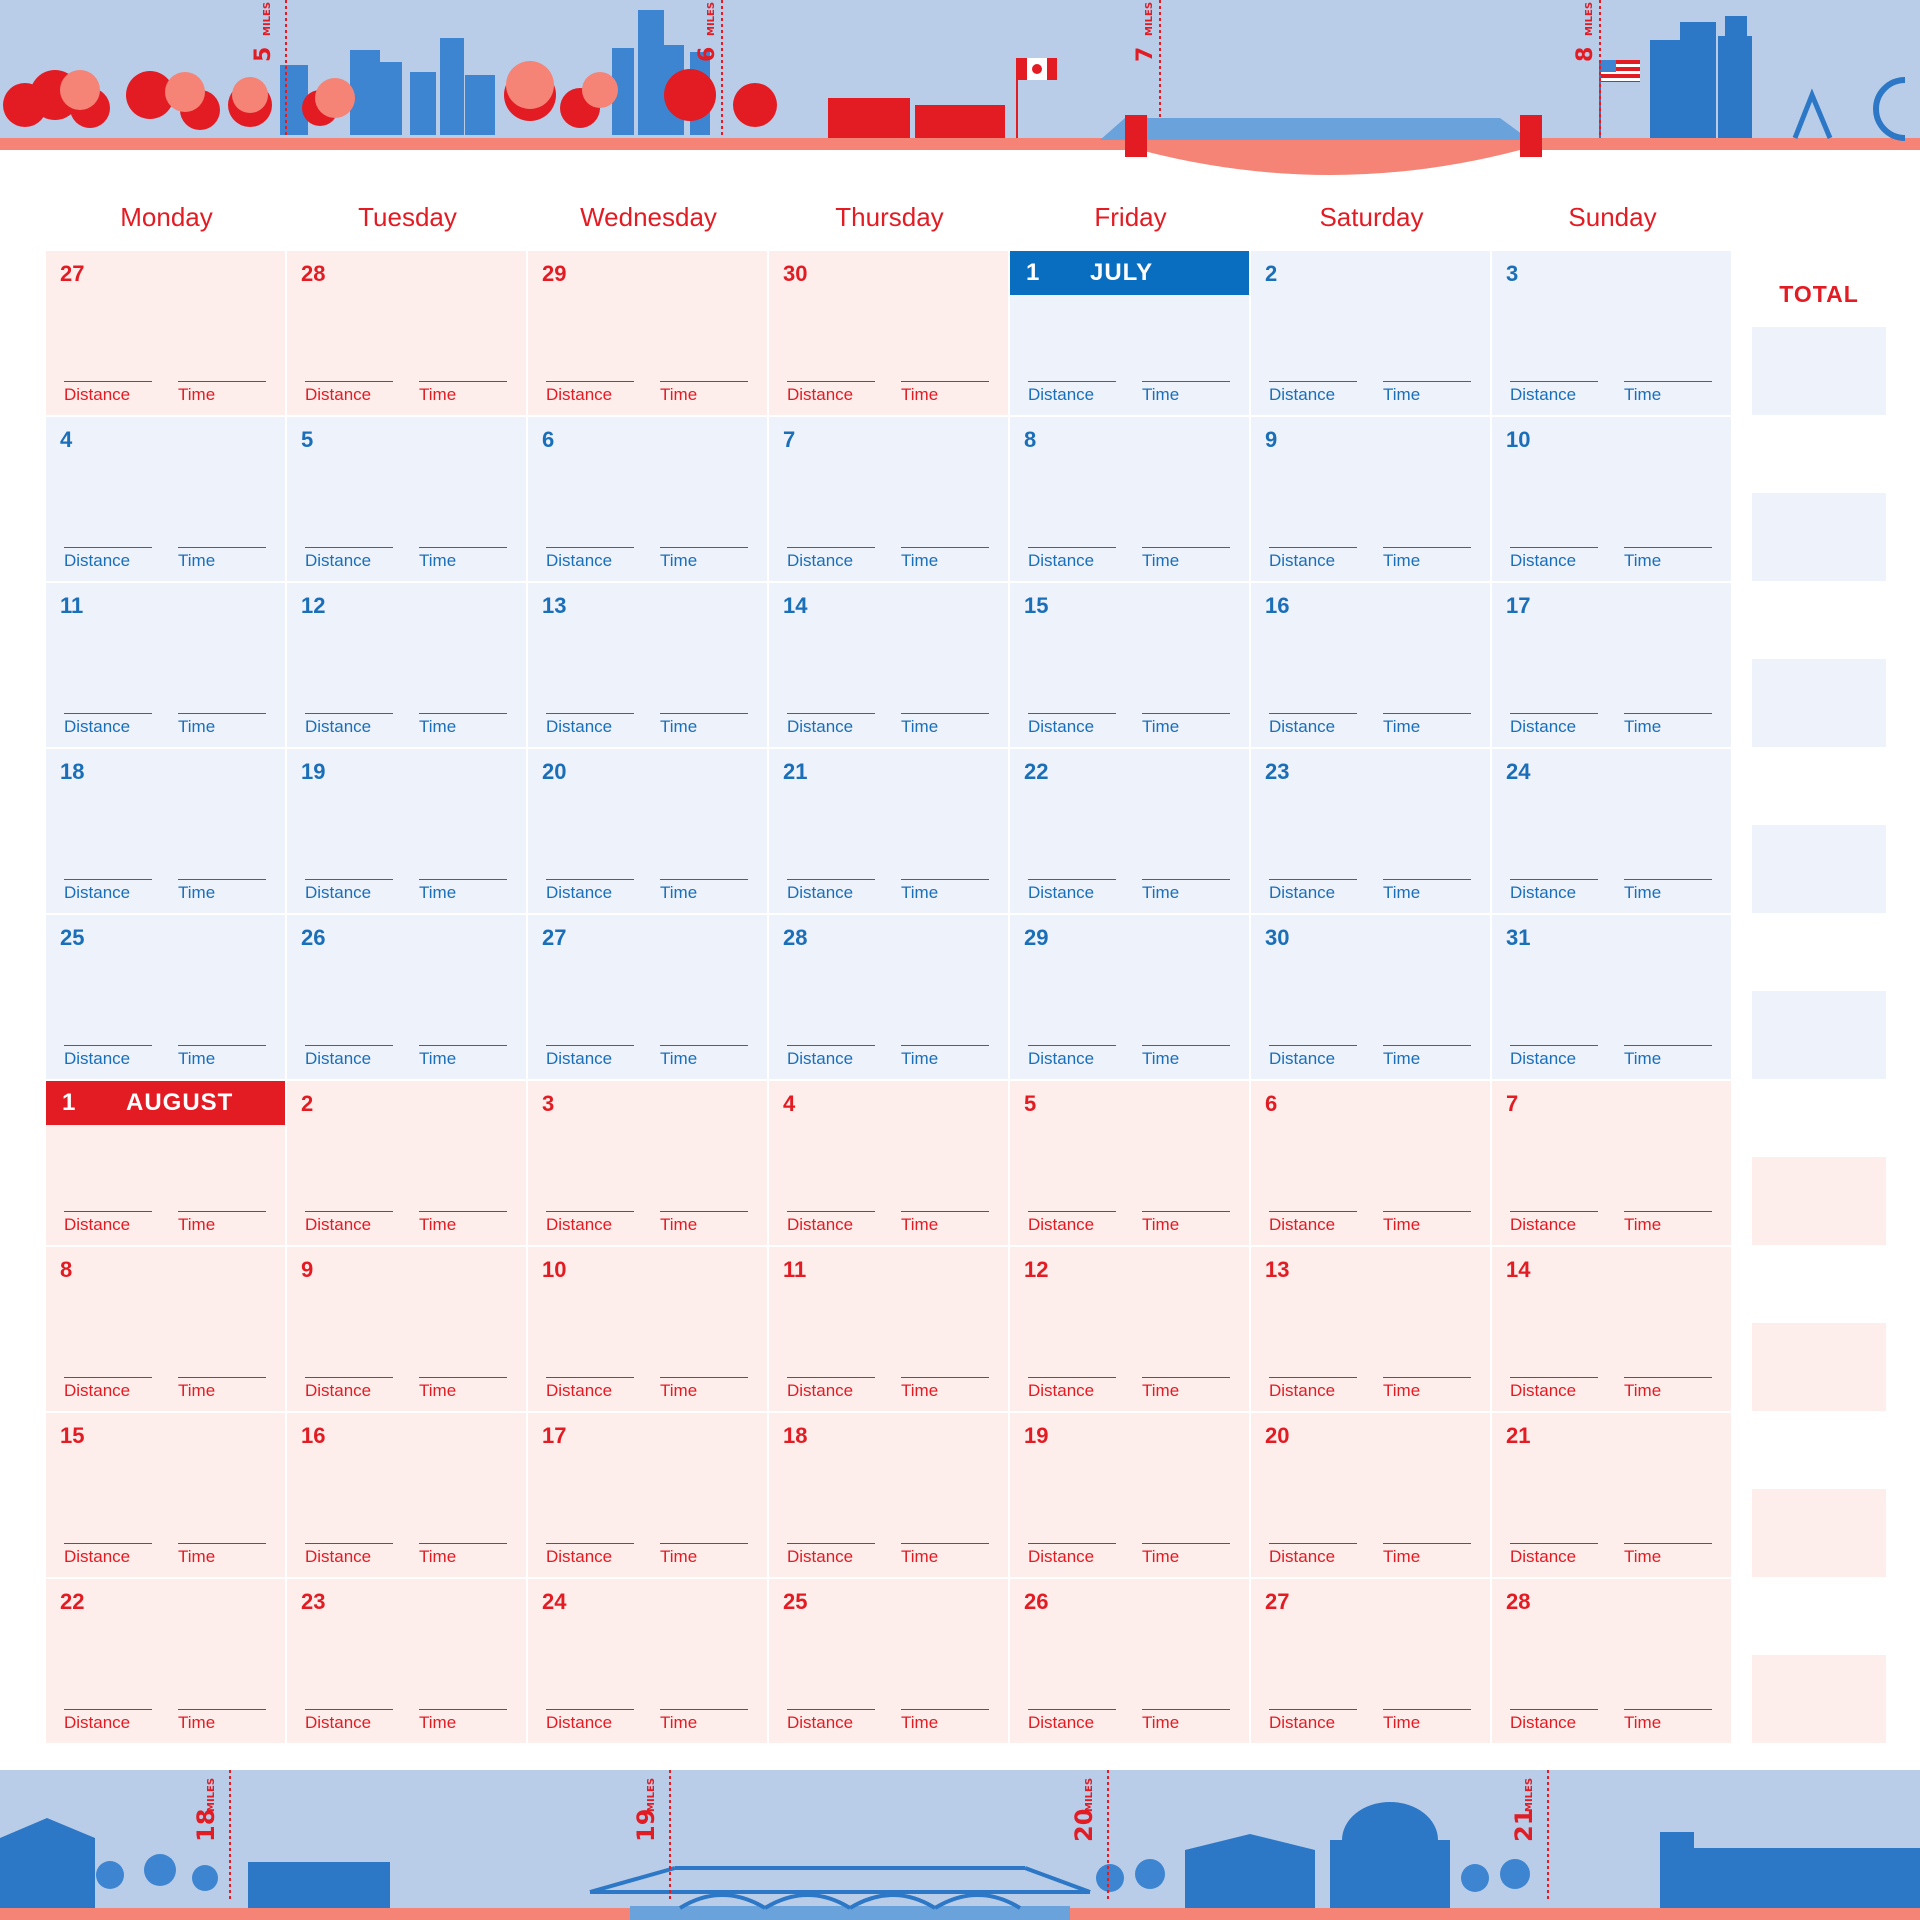 This screenshot has width=1920, height=1920. What do you see at coordinates (647, 665) in the screenshot?
I see `calendar-day-cell: 13 Distance Time` at bounding box center [647, 665].